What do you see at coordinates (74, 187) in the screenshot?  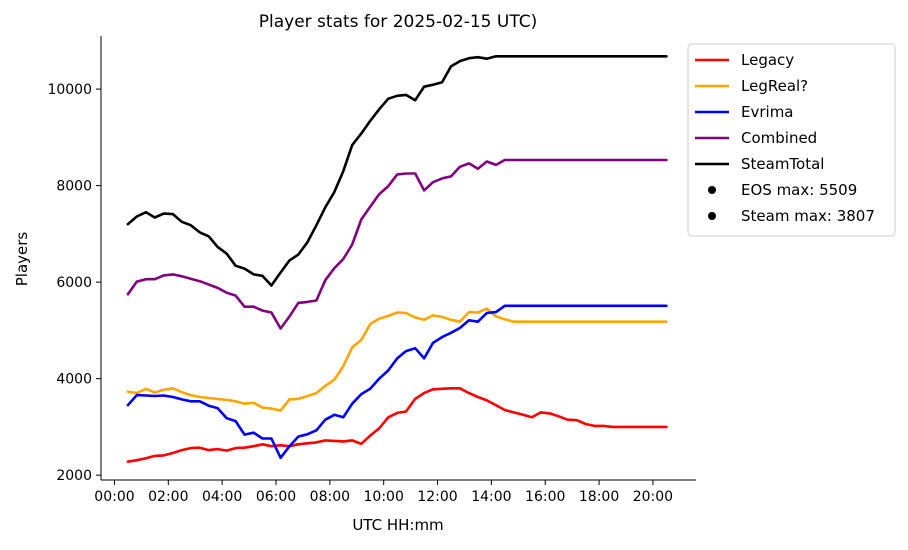 I see `y-tick-label: 8000` at bounding box center [74, 187].